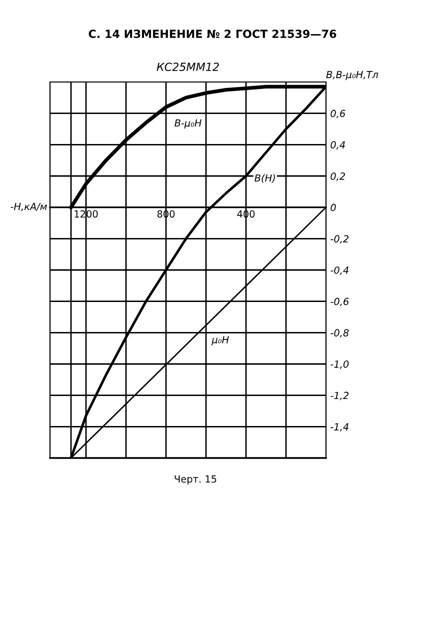 The height and width of the screenshot is (633, 425). Describe the element at coordinates (339, 427) in the screenshot. I see `y-tick-label: -1,4` at that location.